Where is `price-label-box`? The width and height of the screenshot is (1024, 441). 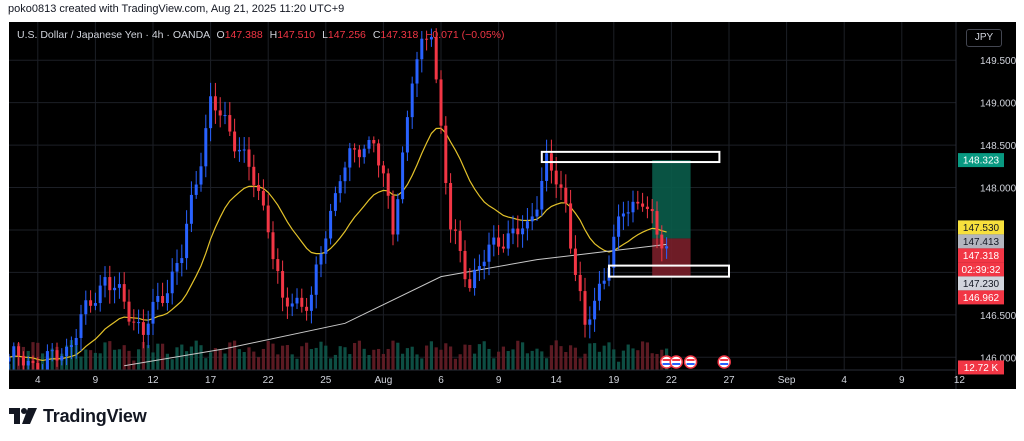 price-label-box is located at coordinates (981, 283).